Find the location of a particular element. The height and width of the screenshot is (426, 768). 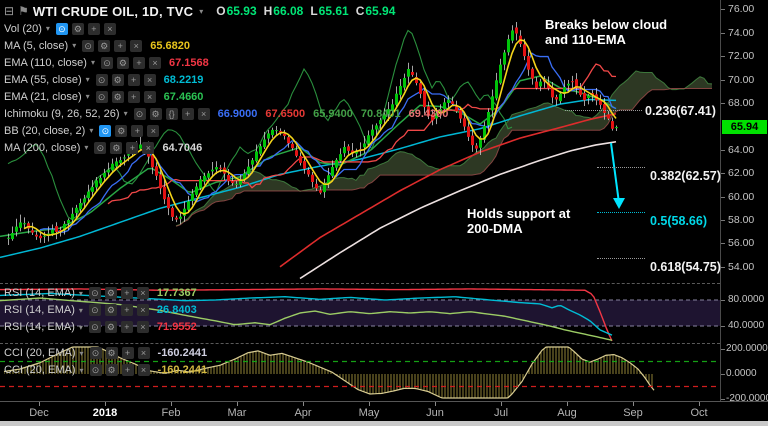

bottom-scrollbar-strip is located at coordinates (384, 423).